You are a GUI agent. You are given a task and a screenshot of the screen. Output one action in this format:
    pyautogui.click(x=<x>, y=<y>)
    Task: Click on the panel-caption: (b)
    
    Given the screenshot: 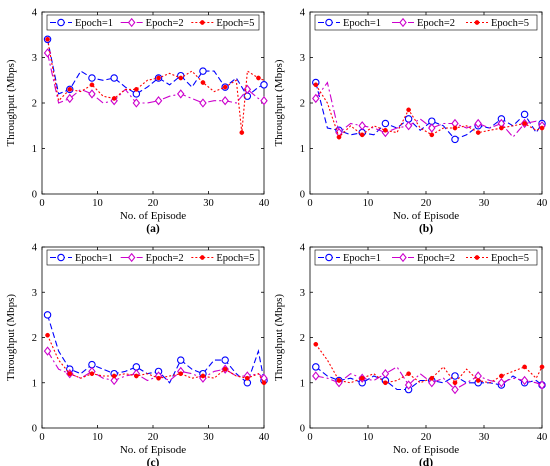 What is the action you would take?
    pyautogui.click(x=426, y=229)
    